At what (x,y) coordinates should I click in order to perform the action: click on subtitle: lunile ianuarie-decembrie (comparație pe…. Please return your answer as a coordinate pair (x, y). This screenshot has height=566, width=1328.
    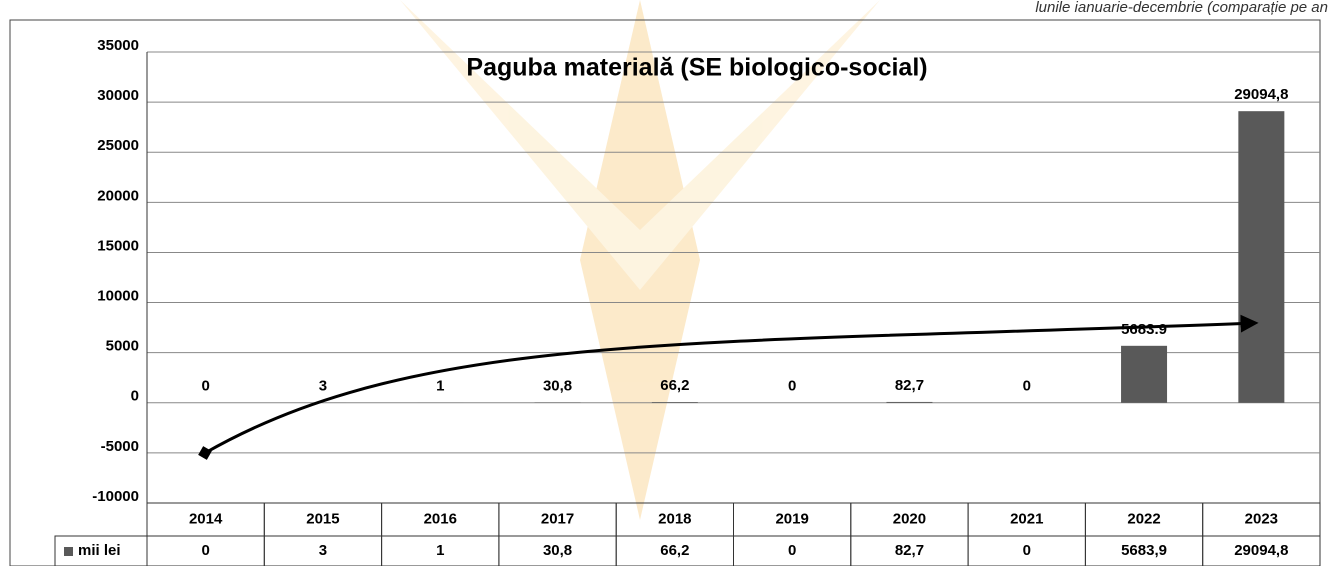
    Looking at the image, I should click on (1181, 8).